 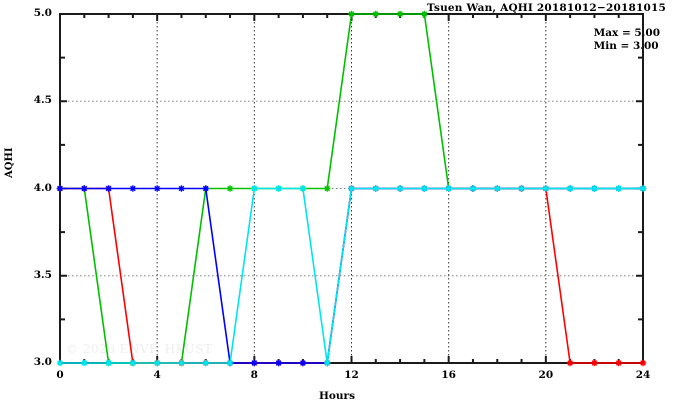 I want to click on x-axis-tick-label: 0, so click(x=60, y=375).